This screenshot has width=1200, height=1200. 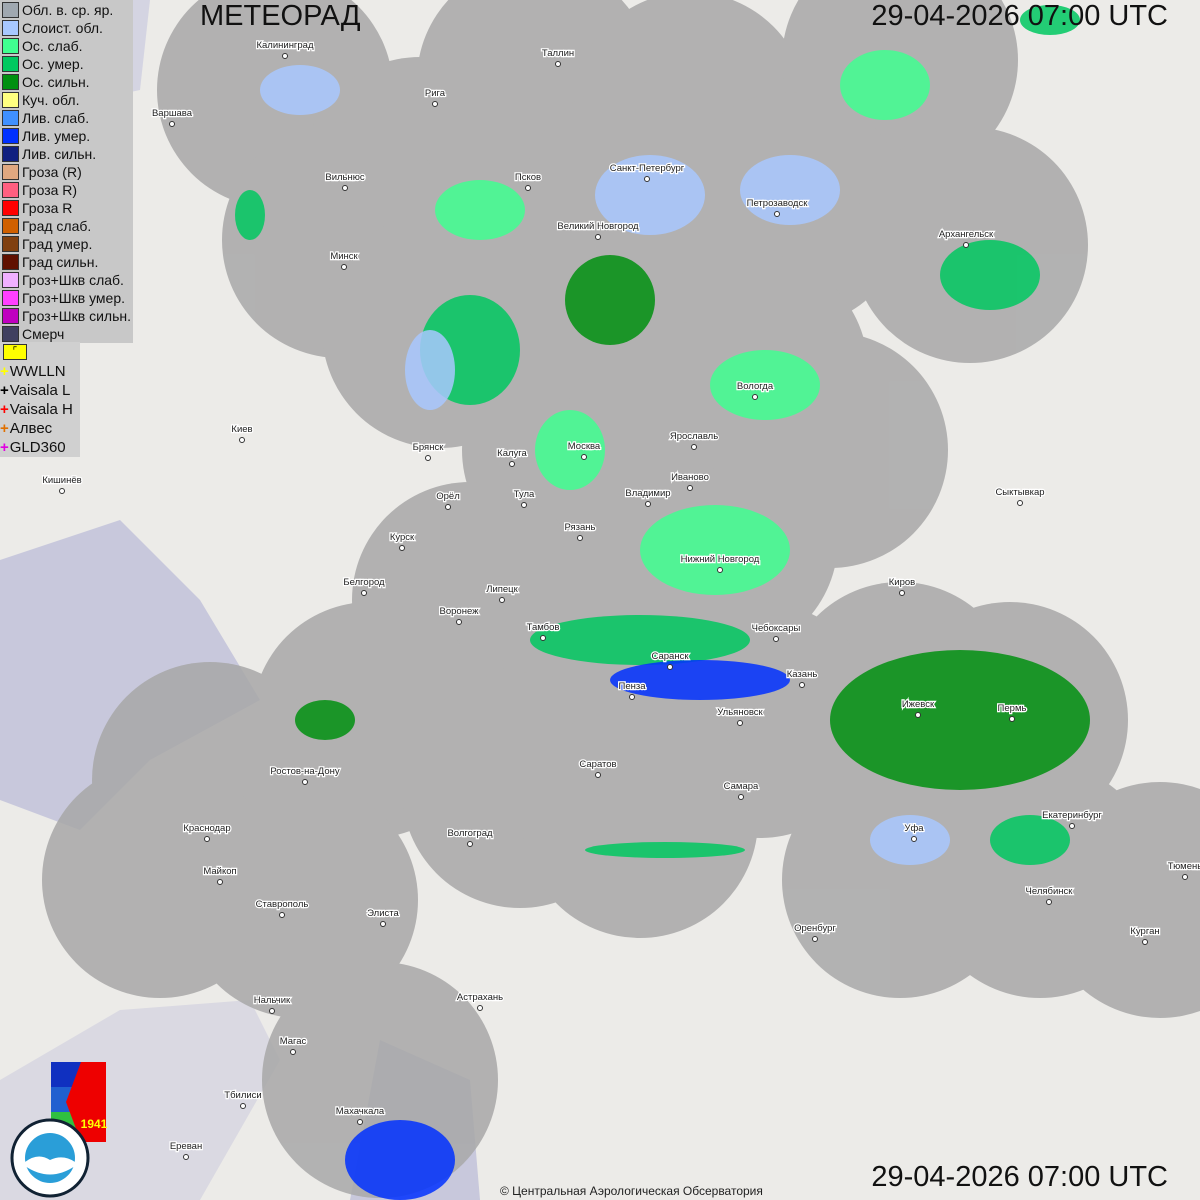 What do you see at coordinates (902, 586) in the screenshot?
I see `city: Киров` at bounding box center [902, 586].